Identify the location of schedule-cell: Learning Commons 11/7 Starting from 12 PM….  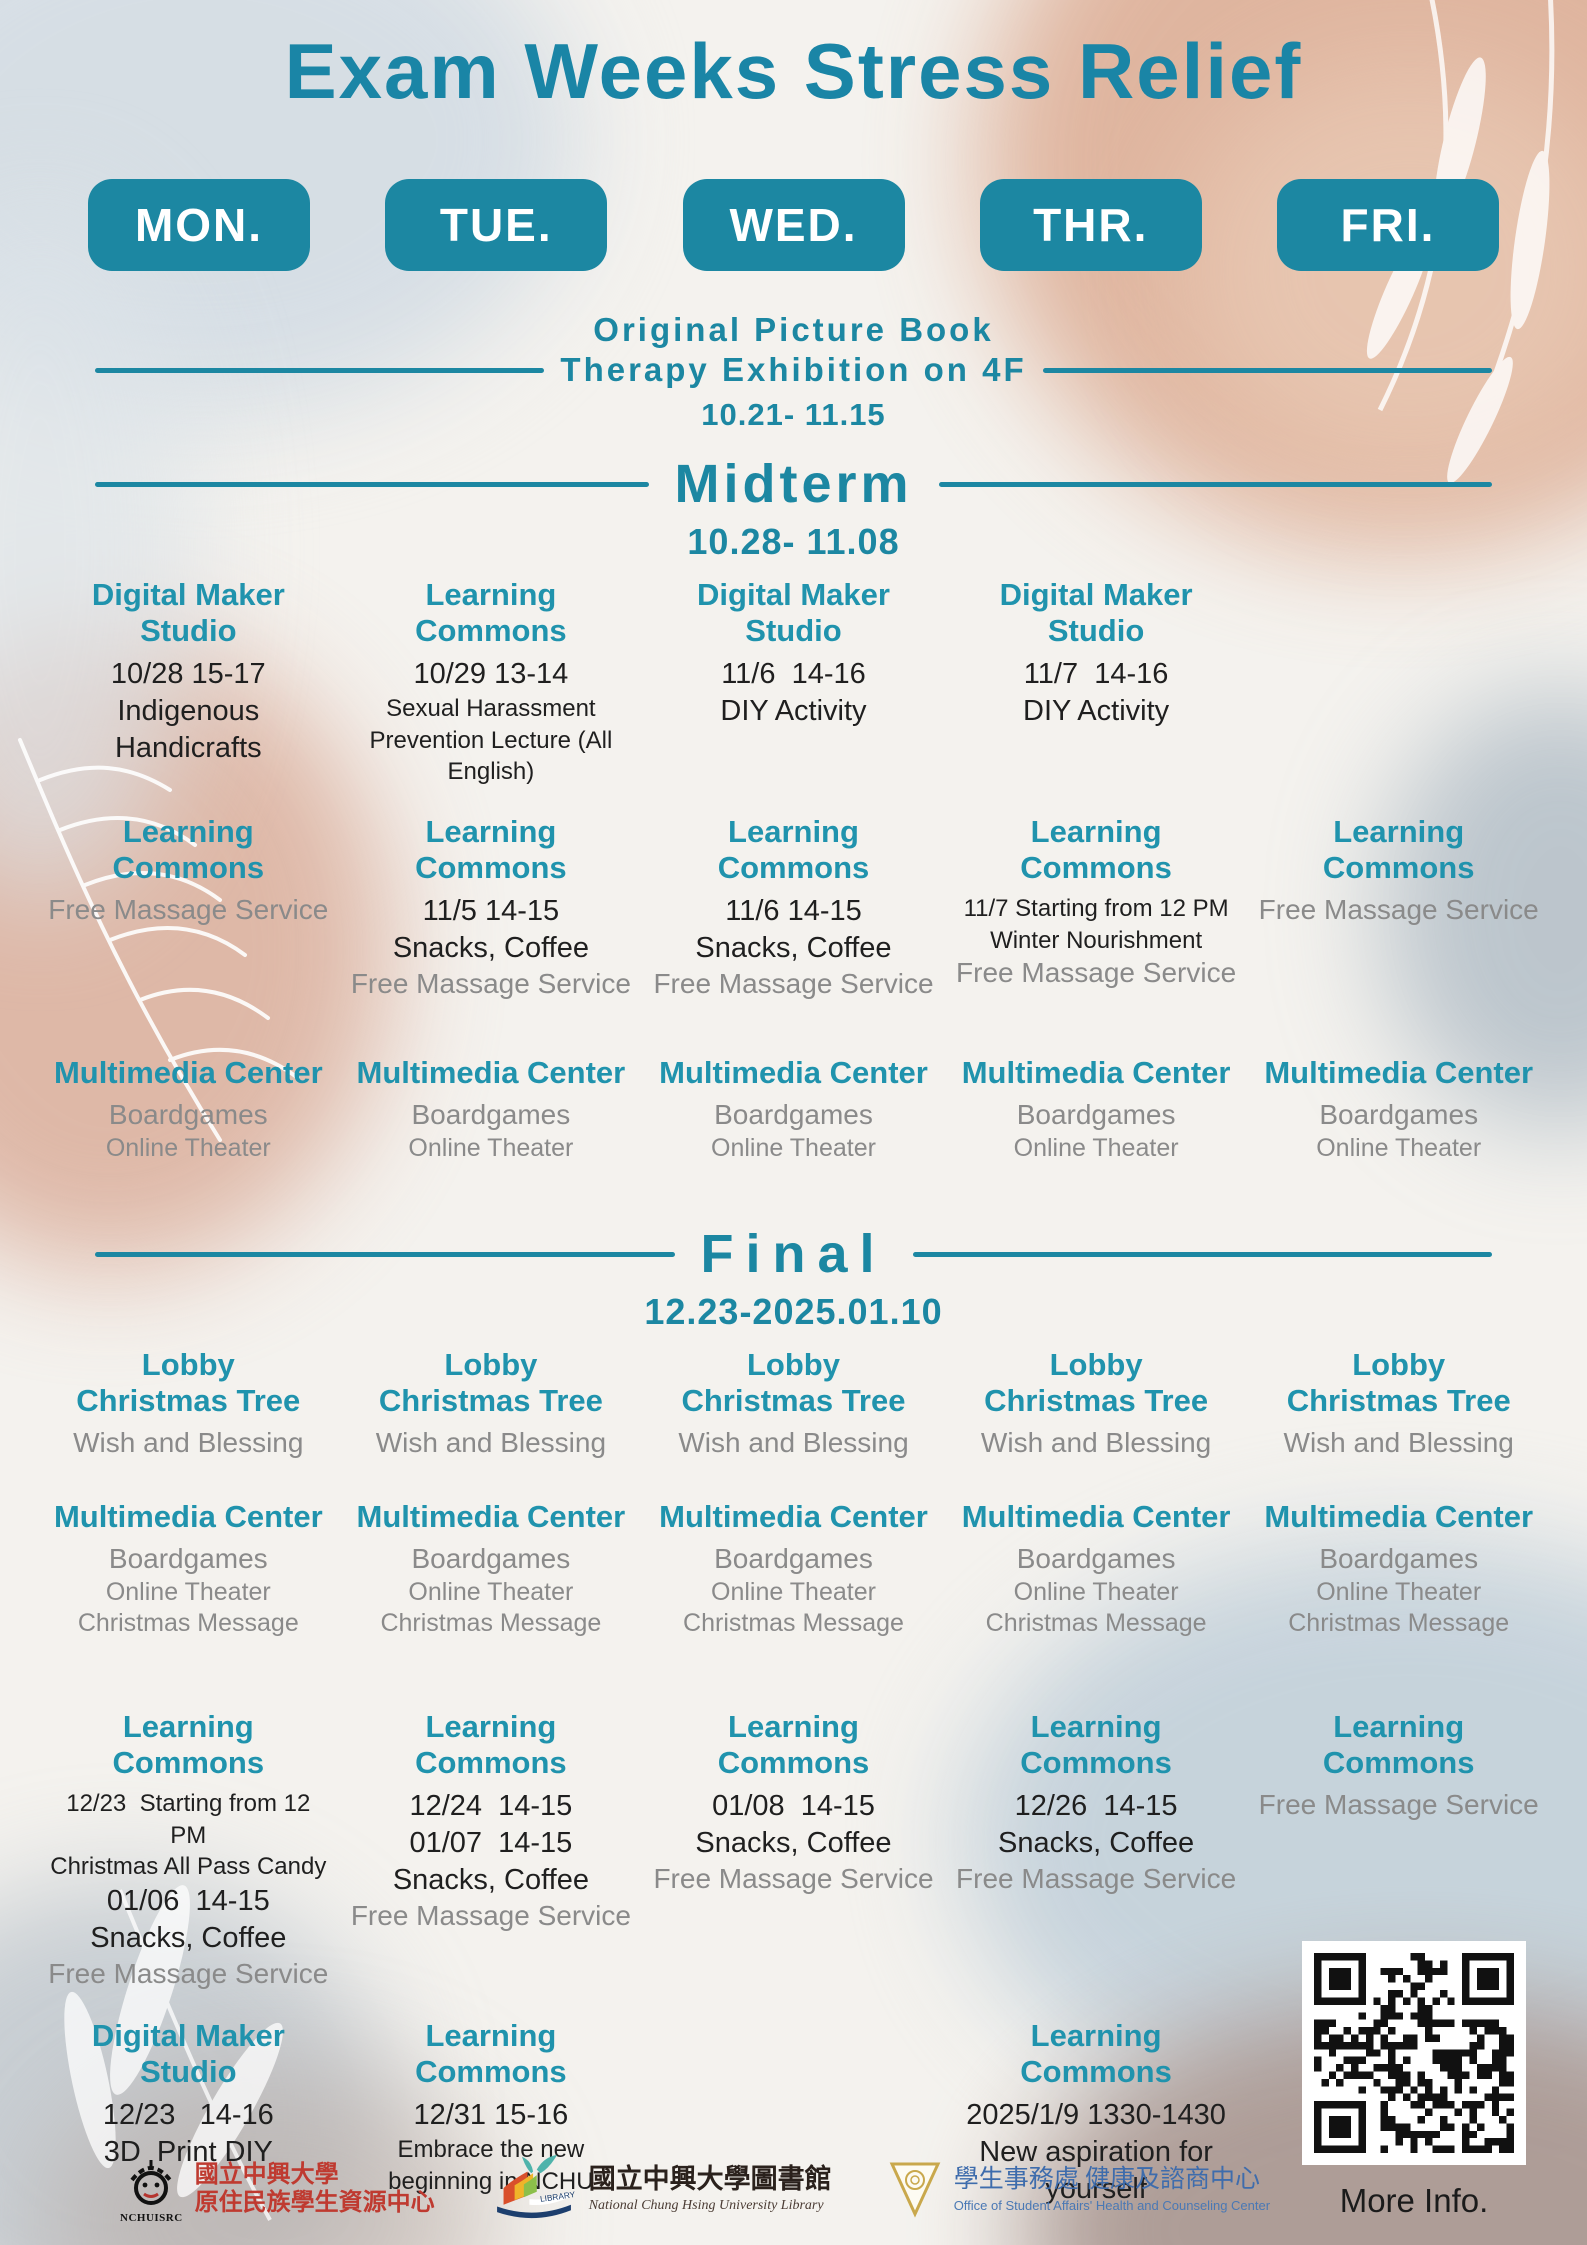
(1096, 921).